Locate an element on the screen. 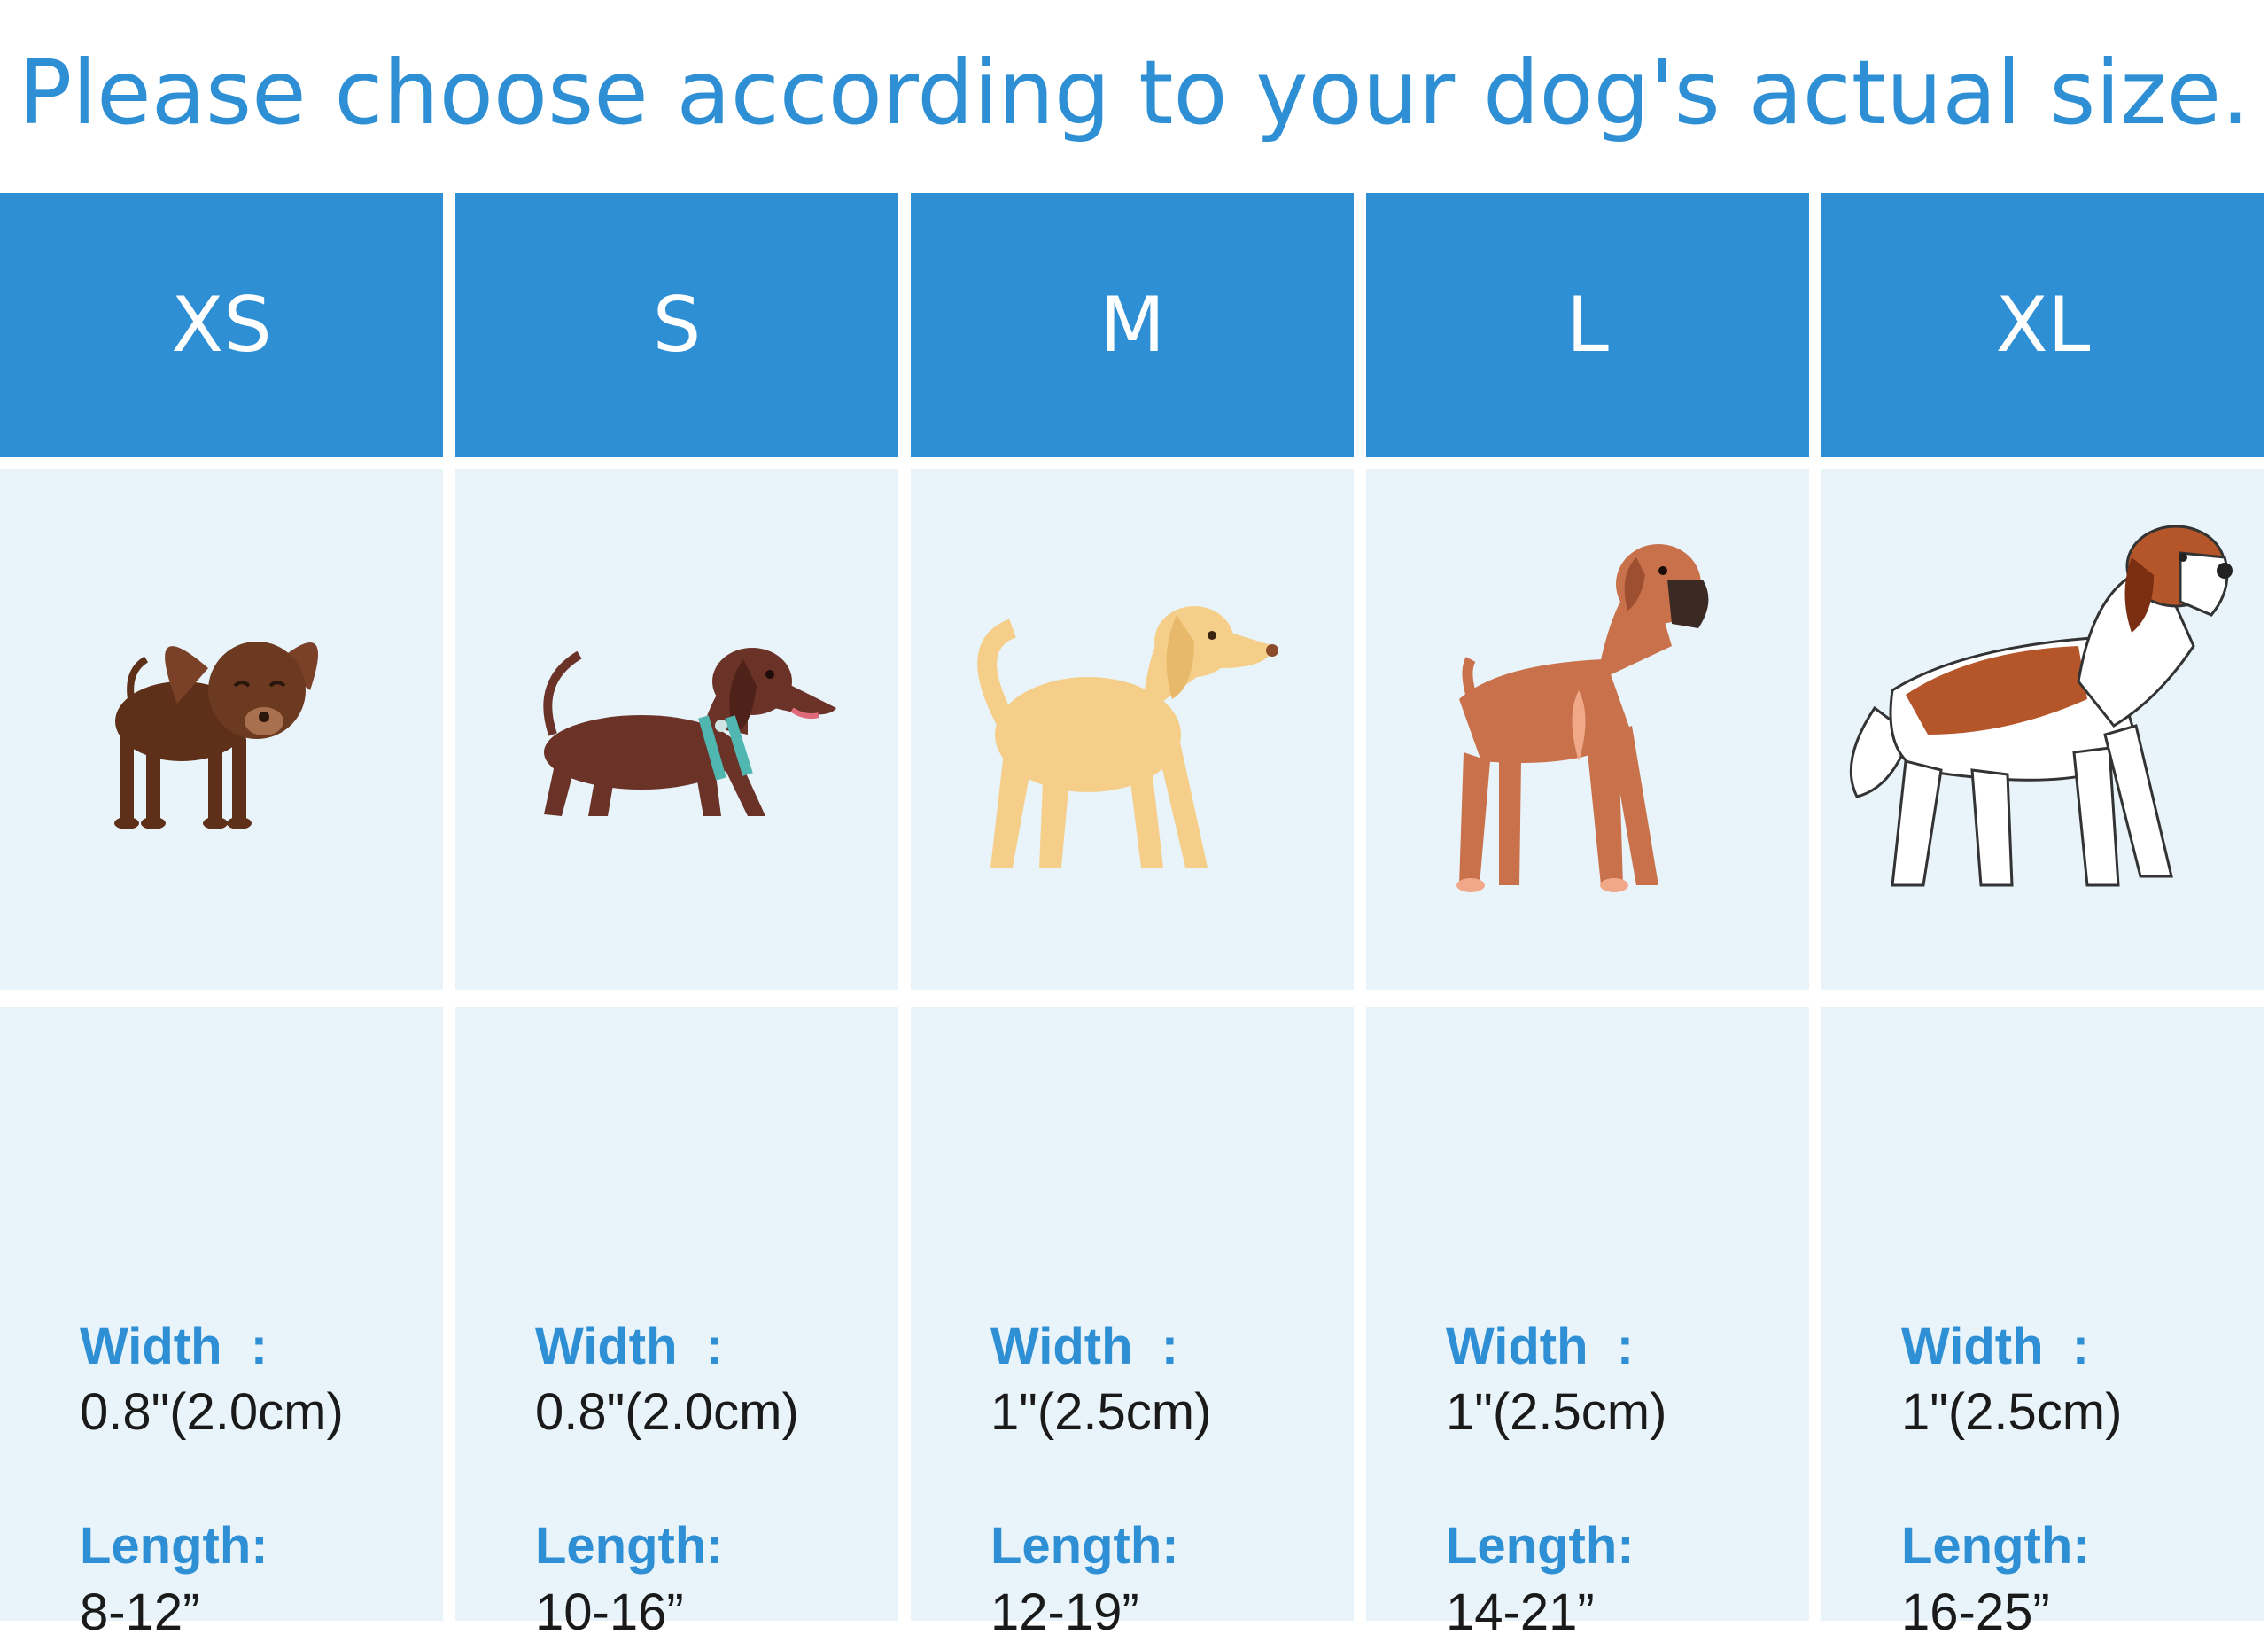  boxer-icon is located at coordinates (1582, 718).